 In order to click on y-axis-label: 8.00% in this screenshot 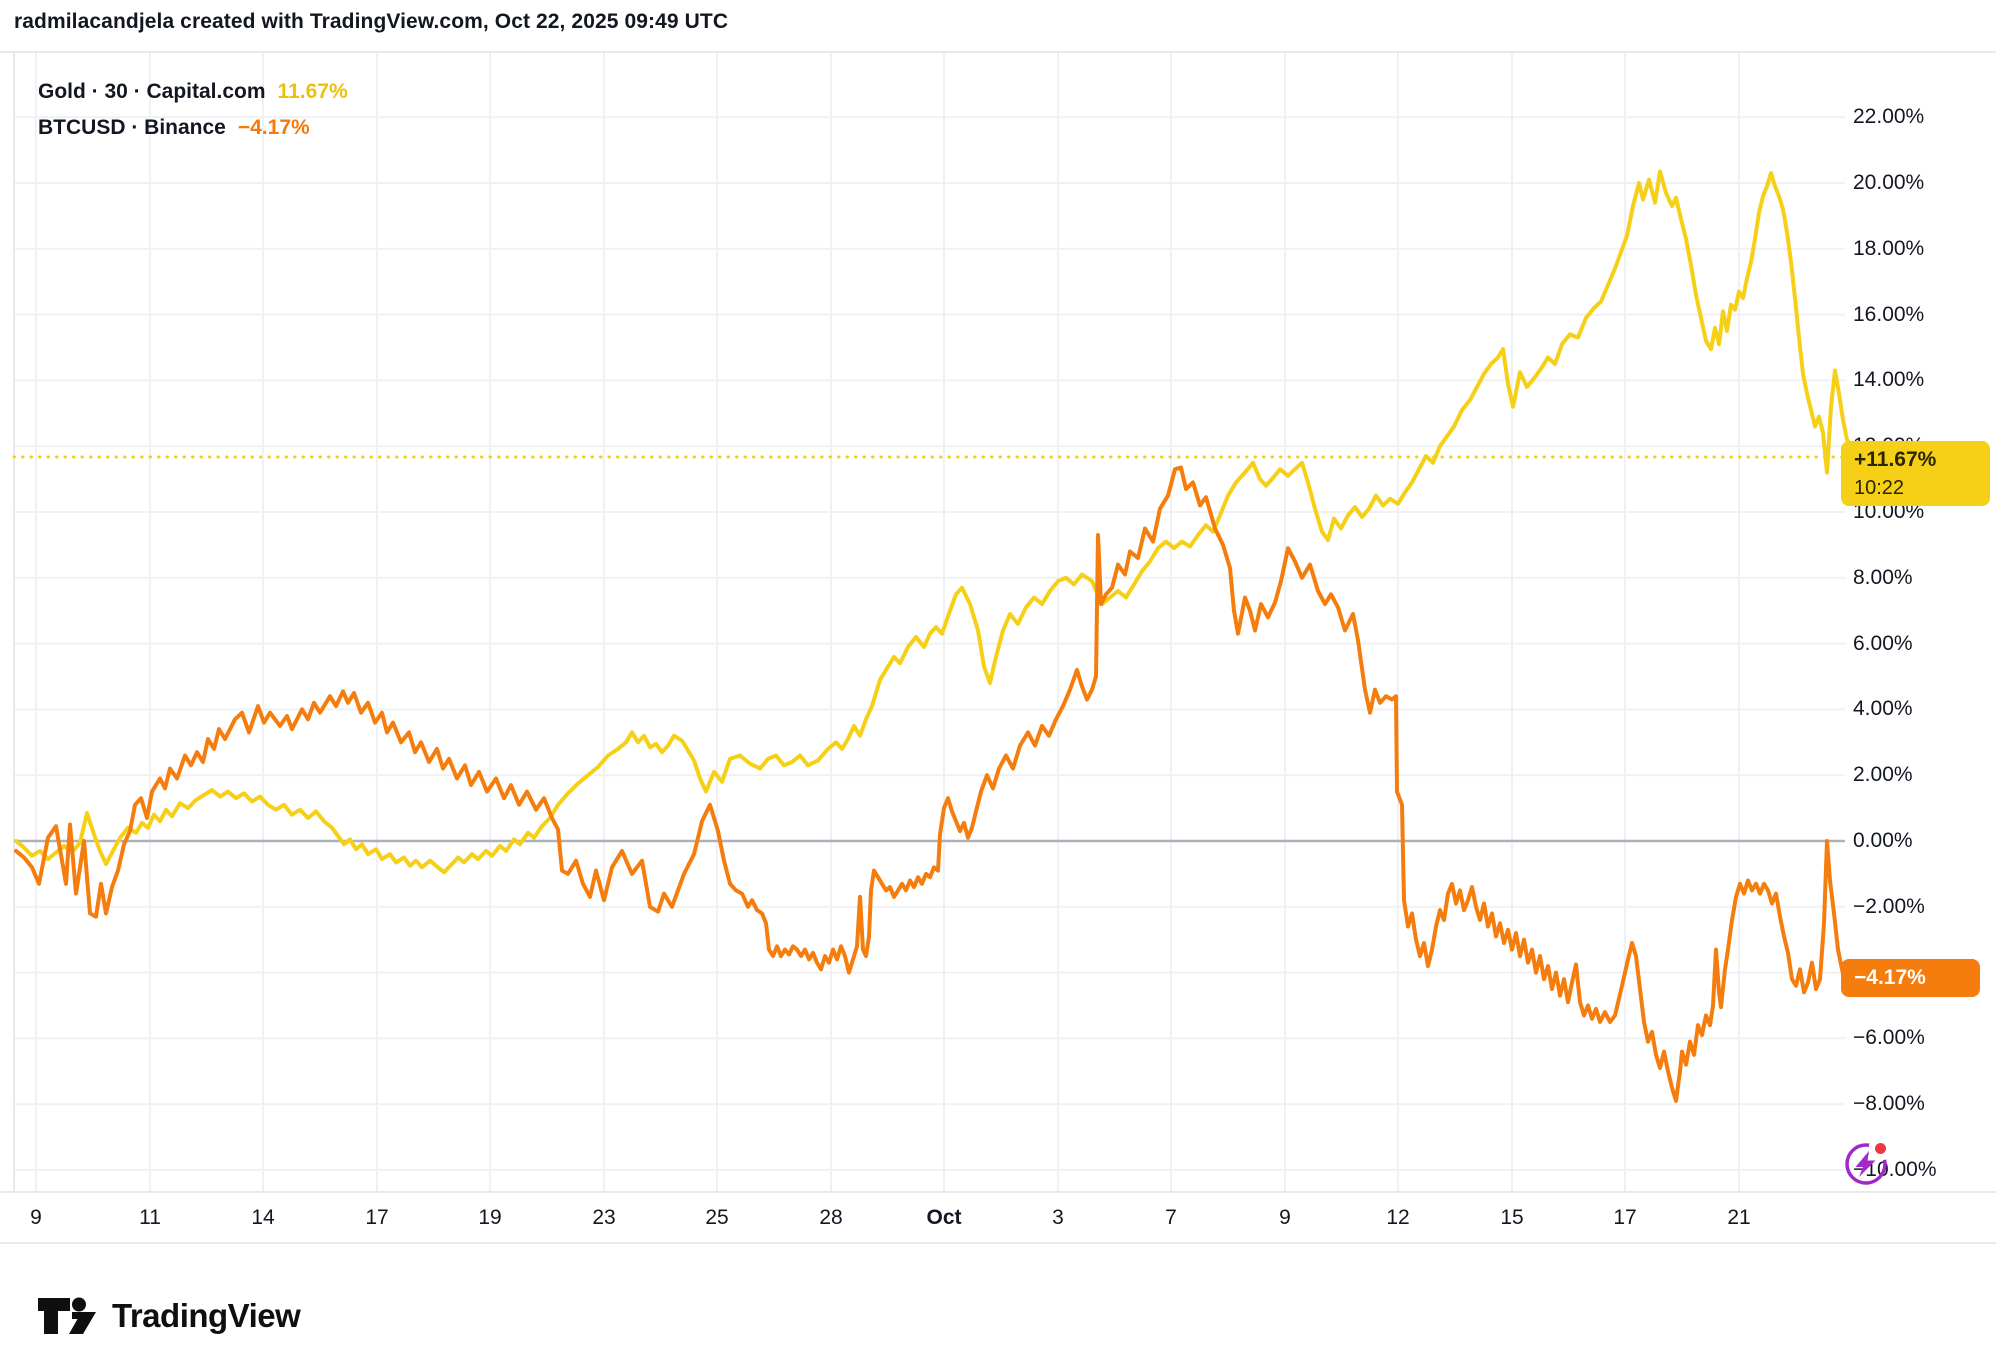, I will do `click(1883, 577)`.